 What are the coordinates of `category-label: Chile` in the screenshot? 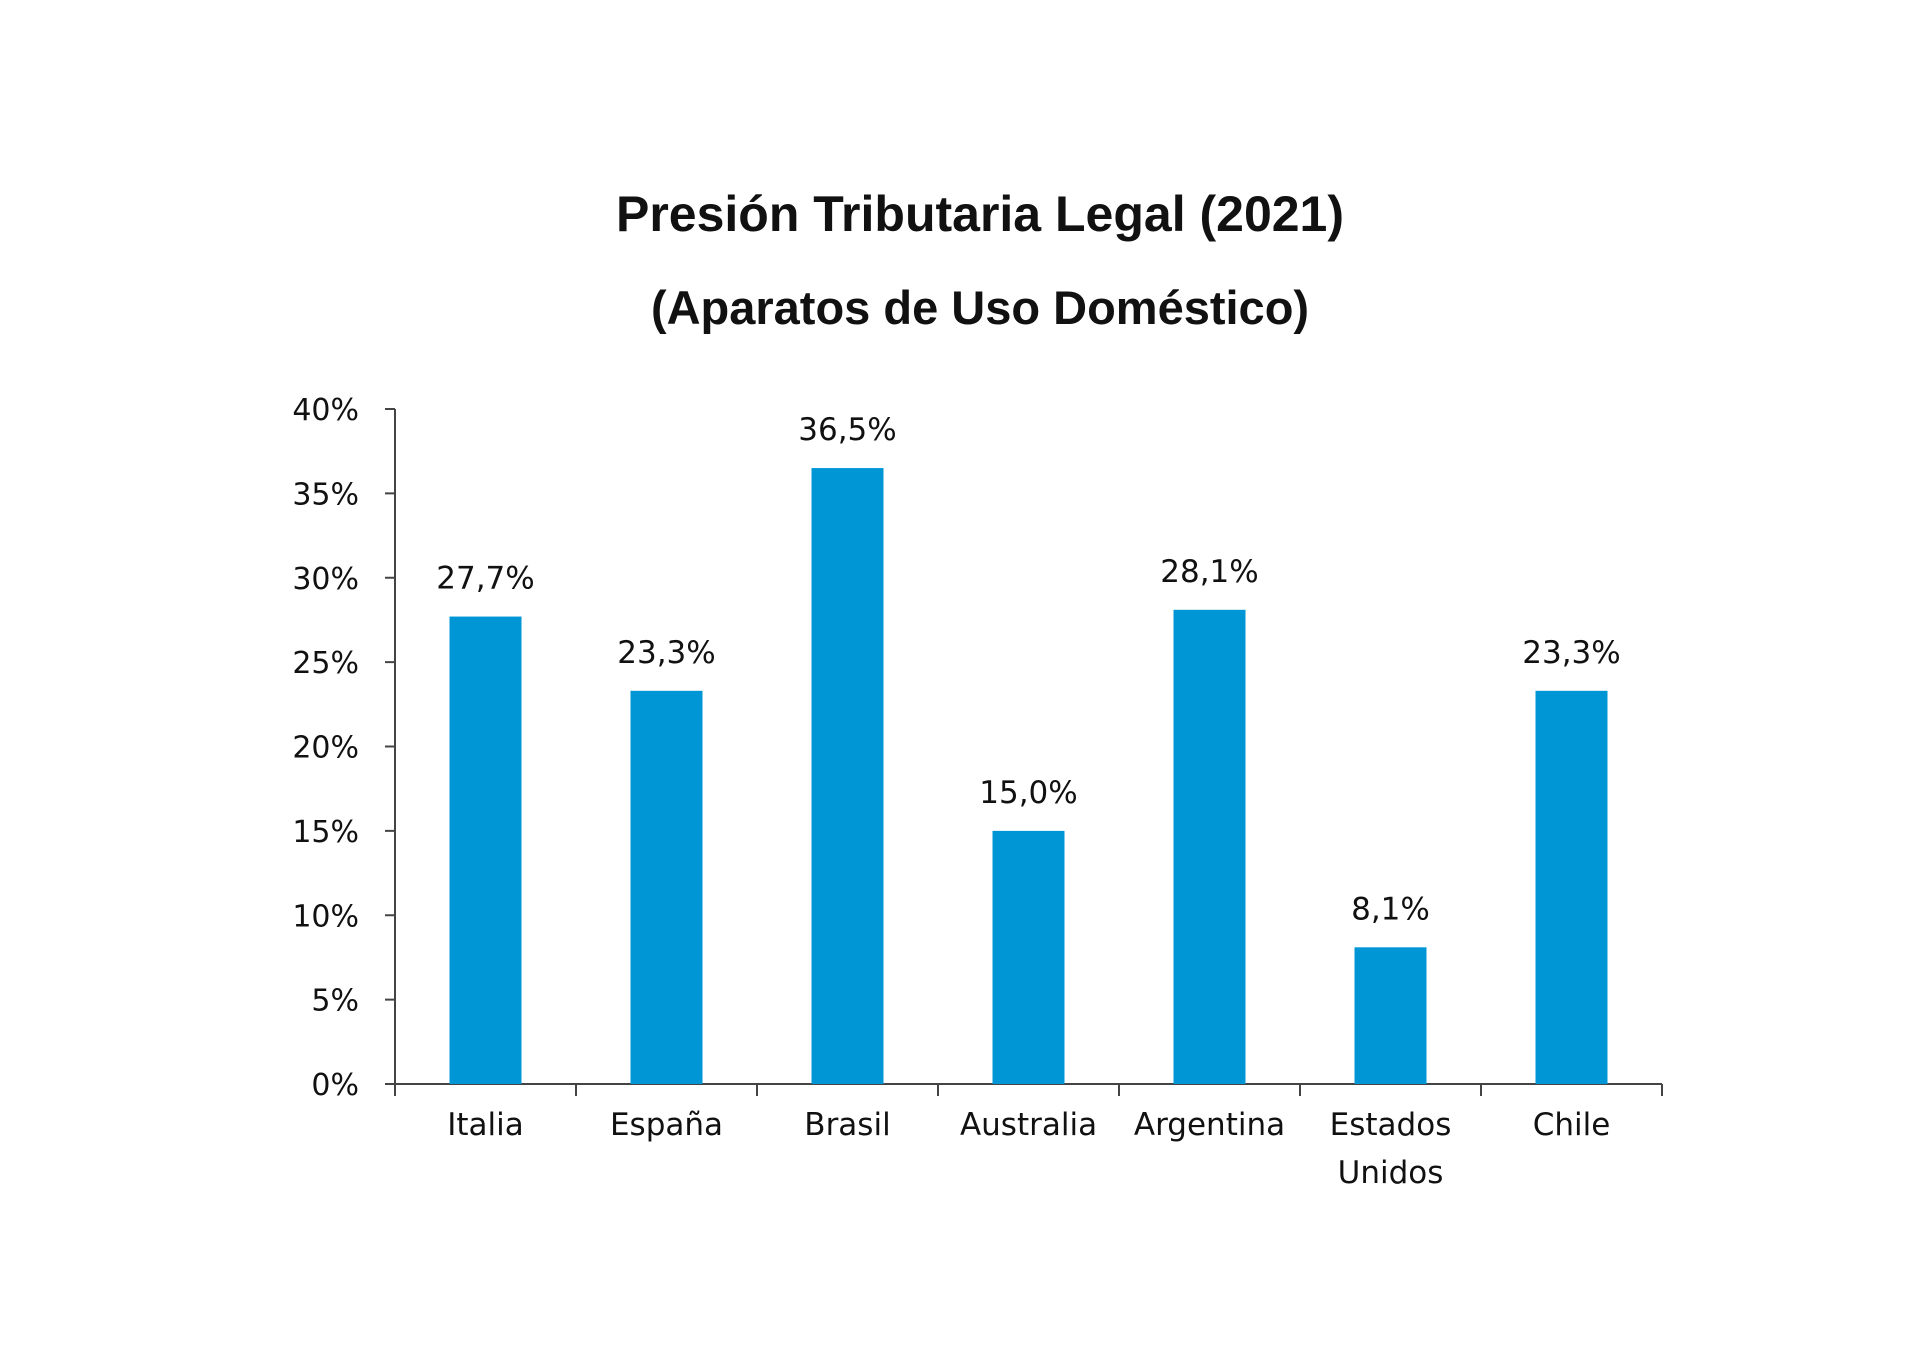 It's located at (1572, 1125).